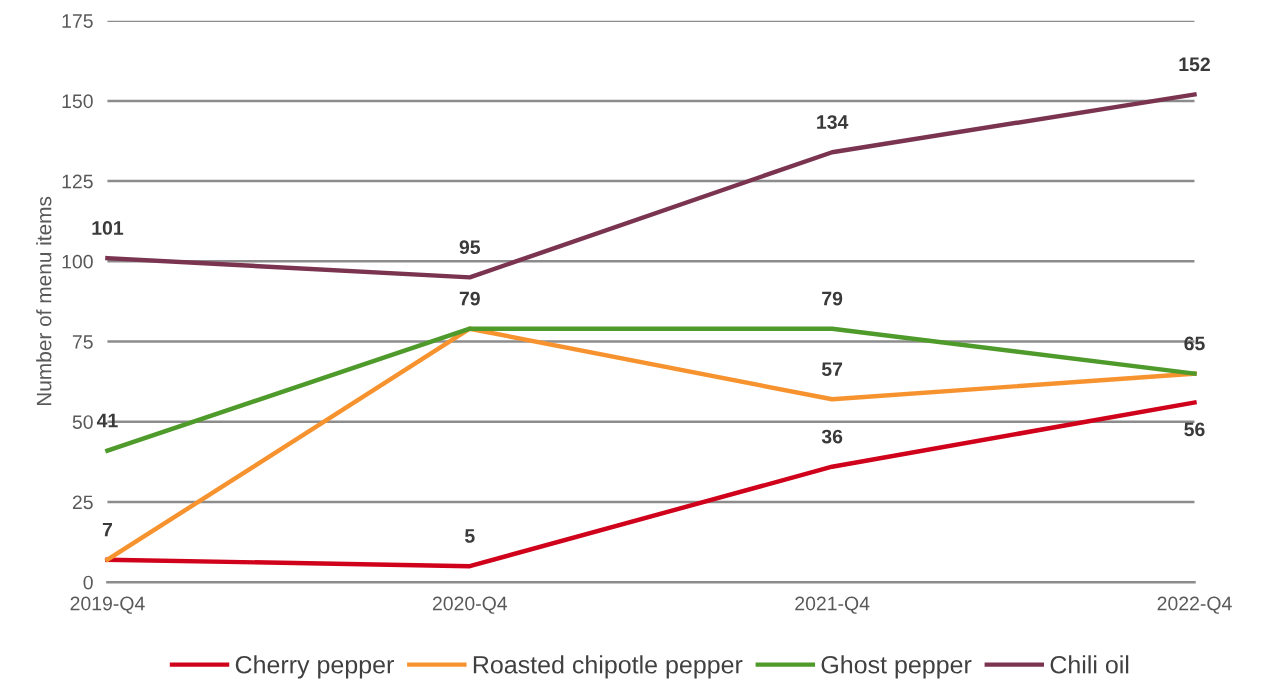  What do you see at coordinates (107, 605) in the screenshot?
I see `x-tick-label: 2019-Q4` at bounding box center [107, 605].